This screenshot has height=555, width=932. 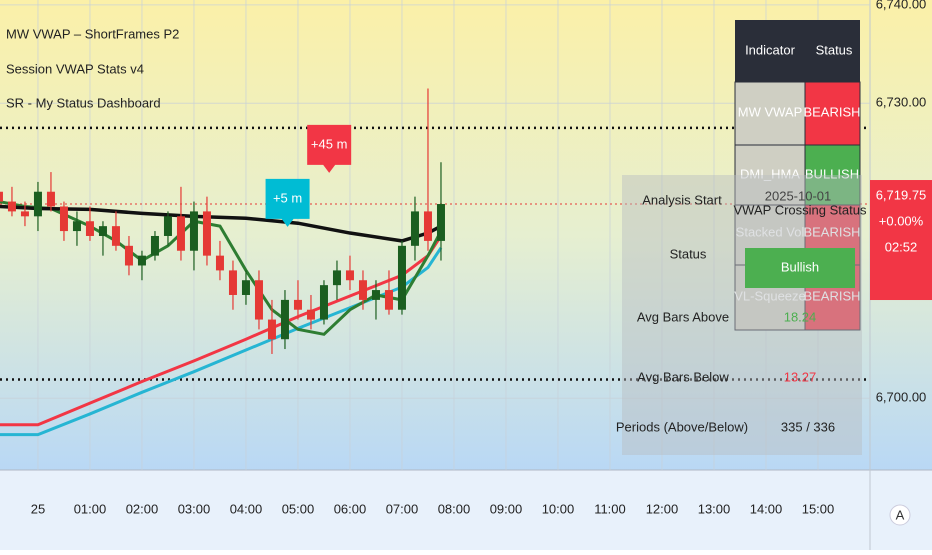 What do you see at coordinates (92, 33) in the screenshot?
I see `legend-entry: MW VWAP – ShortFrames P2` at bounding box center [92, 33].